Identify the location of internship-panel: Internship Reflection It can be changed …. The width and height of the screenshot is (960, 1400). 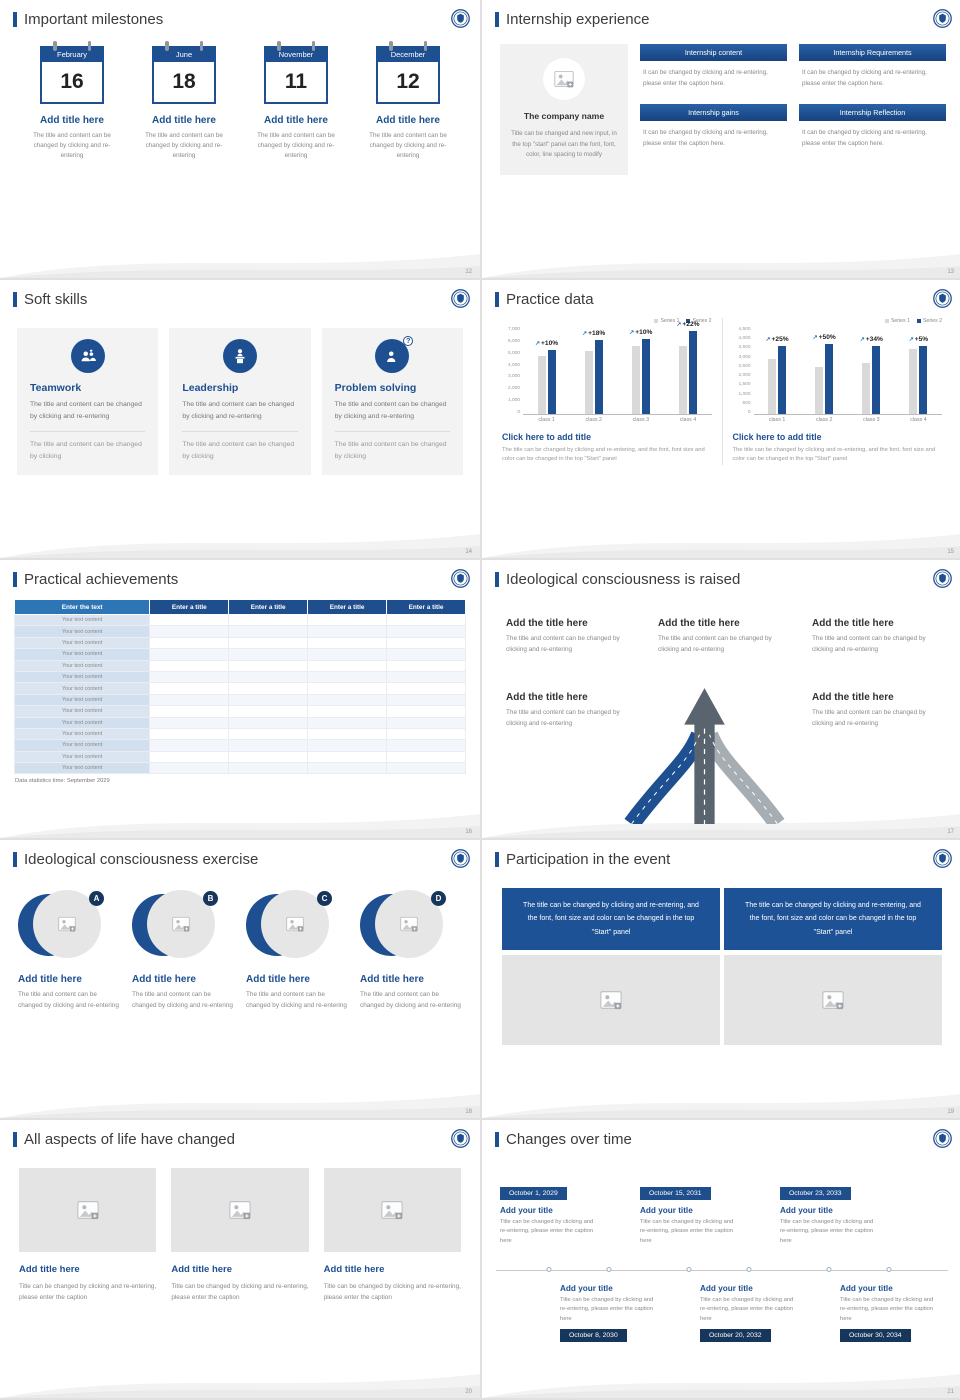
(872, 126).